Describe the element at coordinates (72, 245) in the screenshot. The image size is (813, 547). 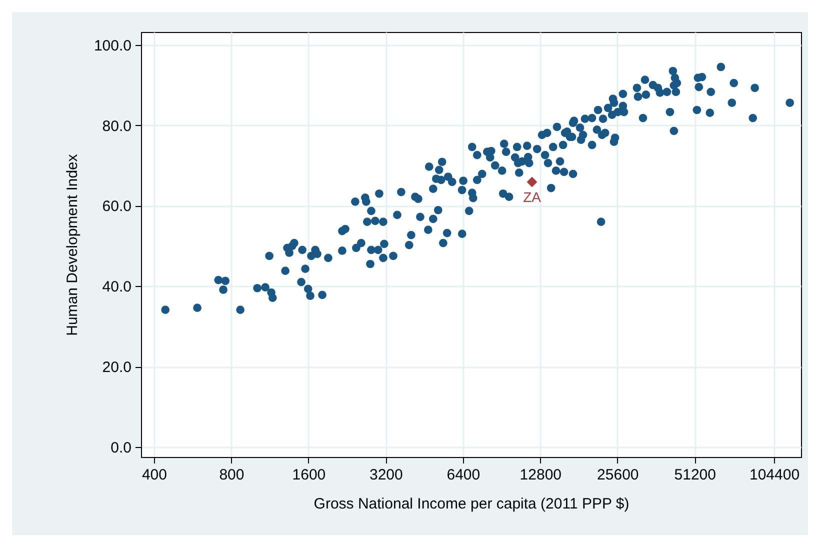
I see `y-axis-title: Human Development Index` at that location.